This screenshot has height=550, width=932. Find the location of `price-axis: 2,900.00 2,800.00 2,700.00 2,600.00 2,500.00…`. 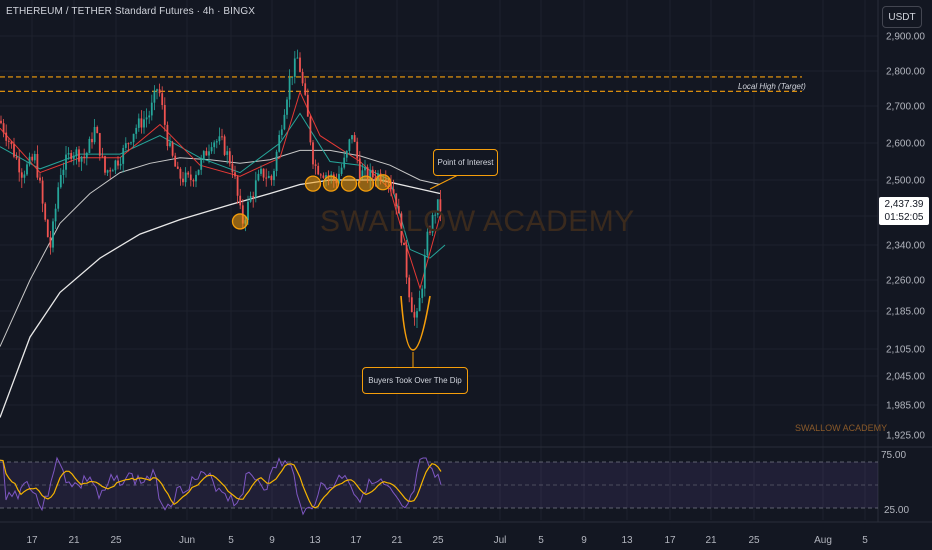

price-axis: 2,900.00 2,800.00 2,700.00 2,600.00 2,500.00… is located at coordinates (905, 237).